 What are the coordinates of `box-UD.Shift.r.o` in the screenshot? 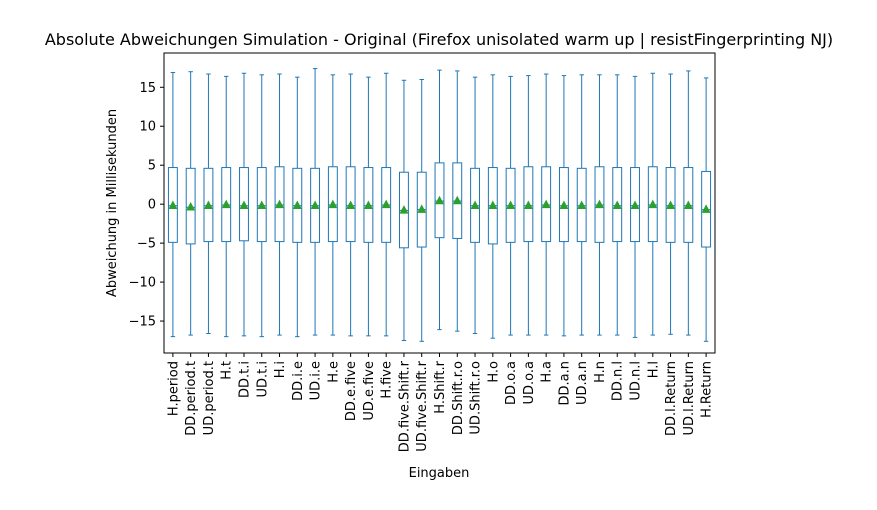 It's located at (475, 205).